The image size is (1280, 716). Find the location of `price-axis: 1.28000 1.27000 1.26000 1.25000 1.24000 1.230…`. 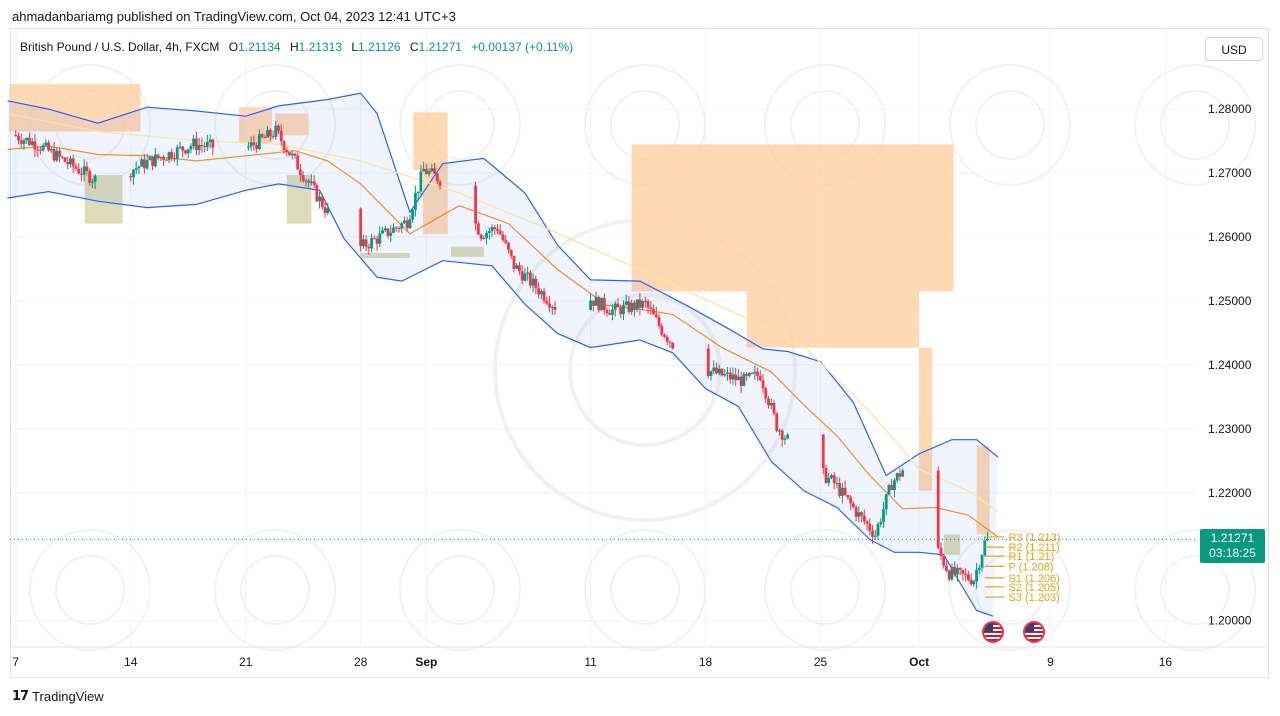

price-axis: 1.28000 1.27000 1.26000 1.25000 1.24000 1.230… is located at coordinates (1230, 365).